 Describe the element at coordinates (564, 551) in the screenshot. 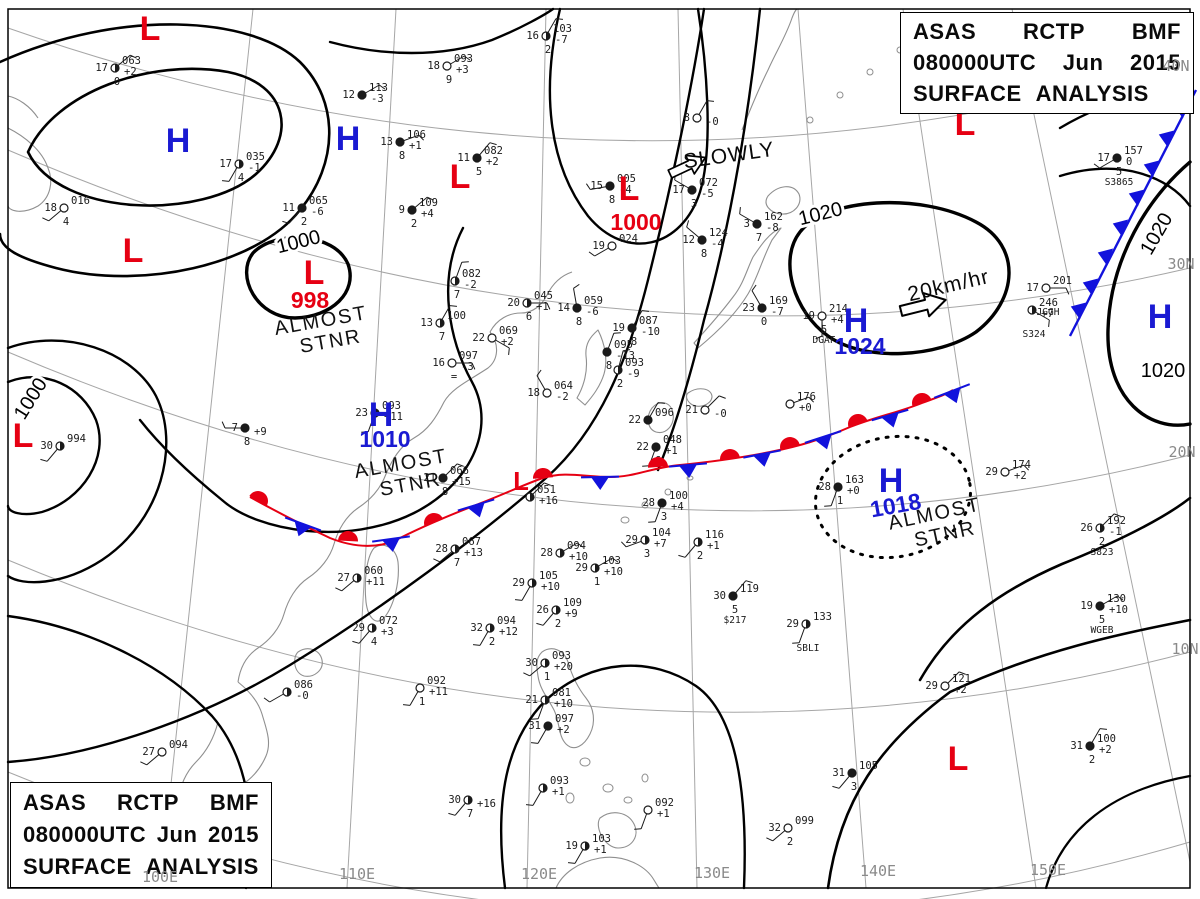

I see `station-plot: 28 094+10` at that location.